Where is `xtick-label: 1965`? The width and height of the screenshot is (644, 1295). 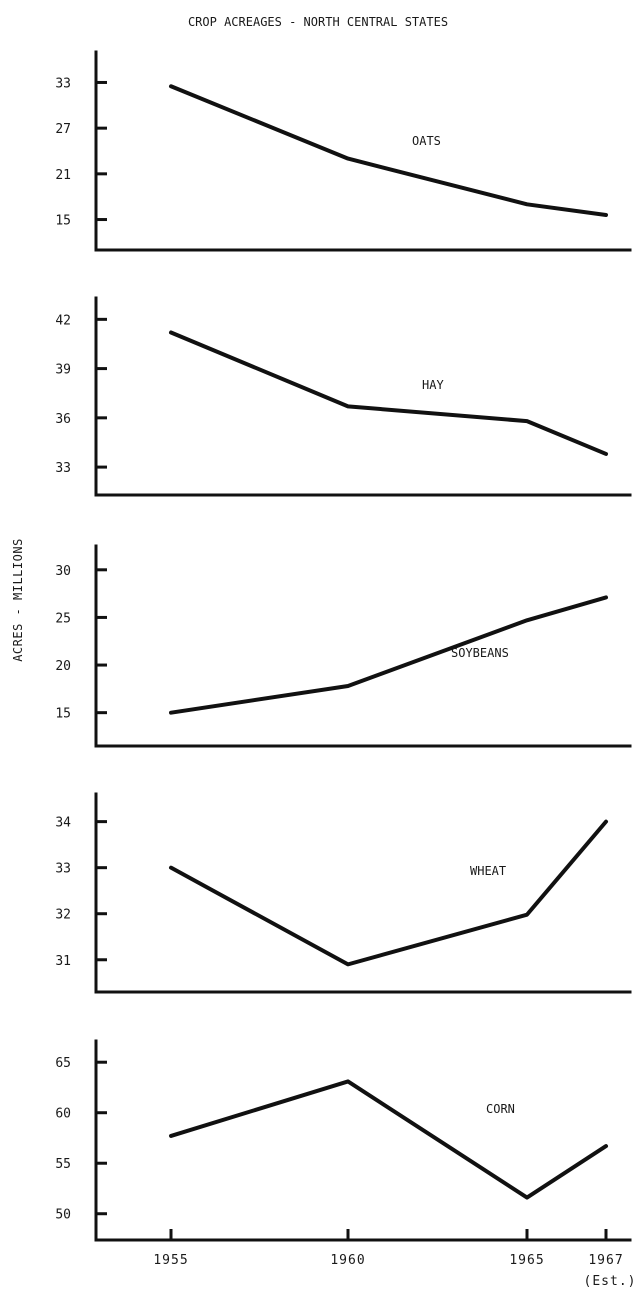 xtick-label: 1965 is located at coordinates (526, 1260).